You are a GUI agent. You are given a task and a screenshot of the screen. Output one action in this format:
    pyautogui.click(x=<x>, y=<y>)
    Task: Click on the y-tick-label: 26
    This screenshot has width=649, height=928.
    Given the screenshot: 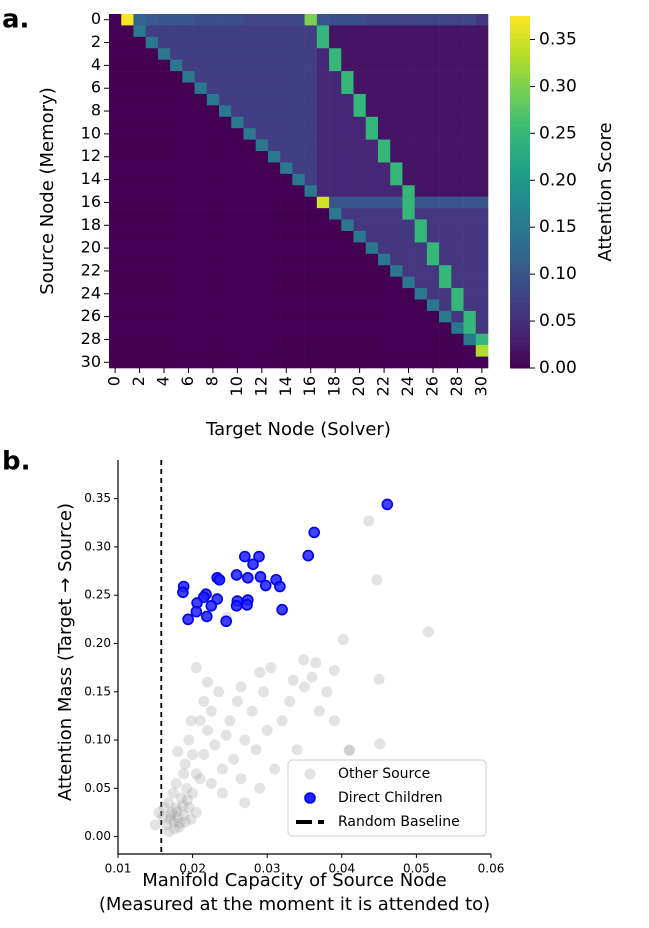 What is the action you would take?
    pyautogui.click(x=91, y=315)
    